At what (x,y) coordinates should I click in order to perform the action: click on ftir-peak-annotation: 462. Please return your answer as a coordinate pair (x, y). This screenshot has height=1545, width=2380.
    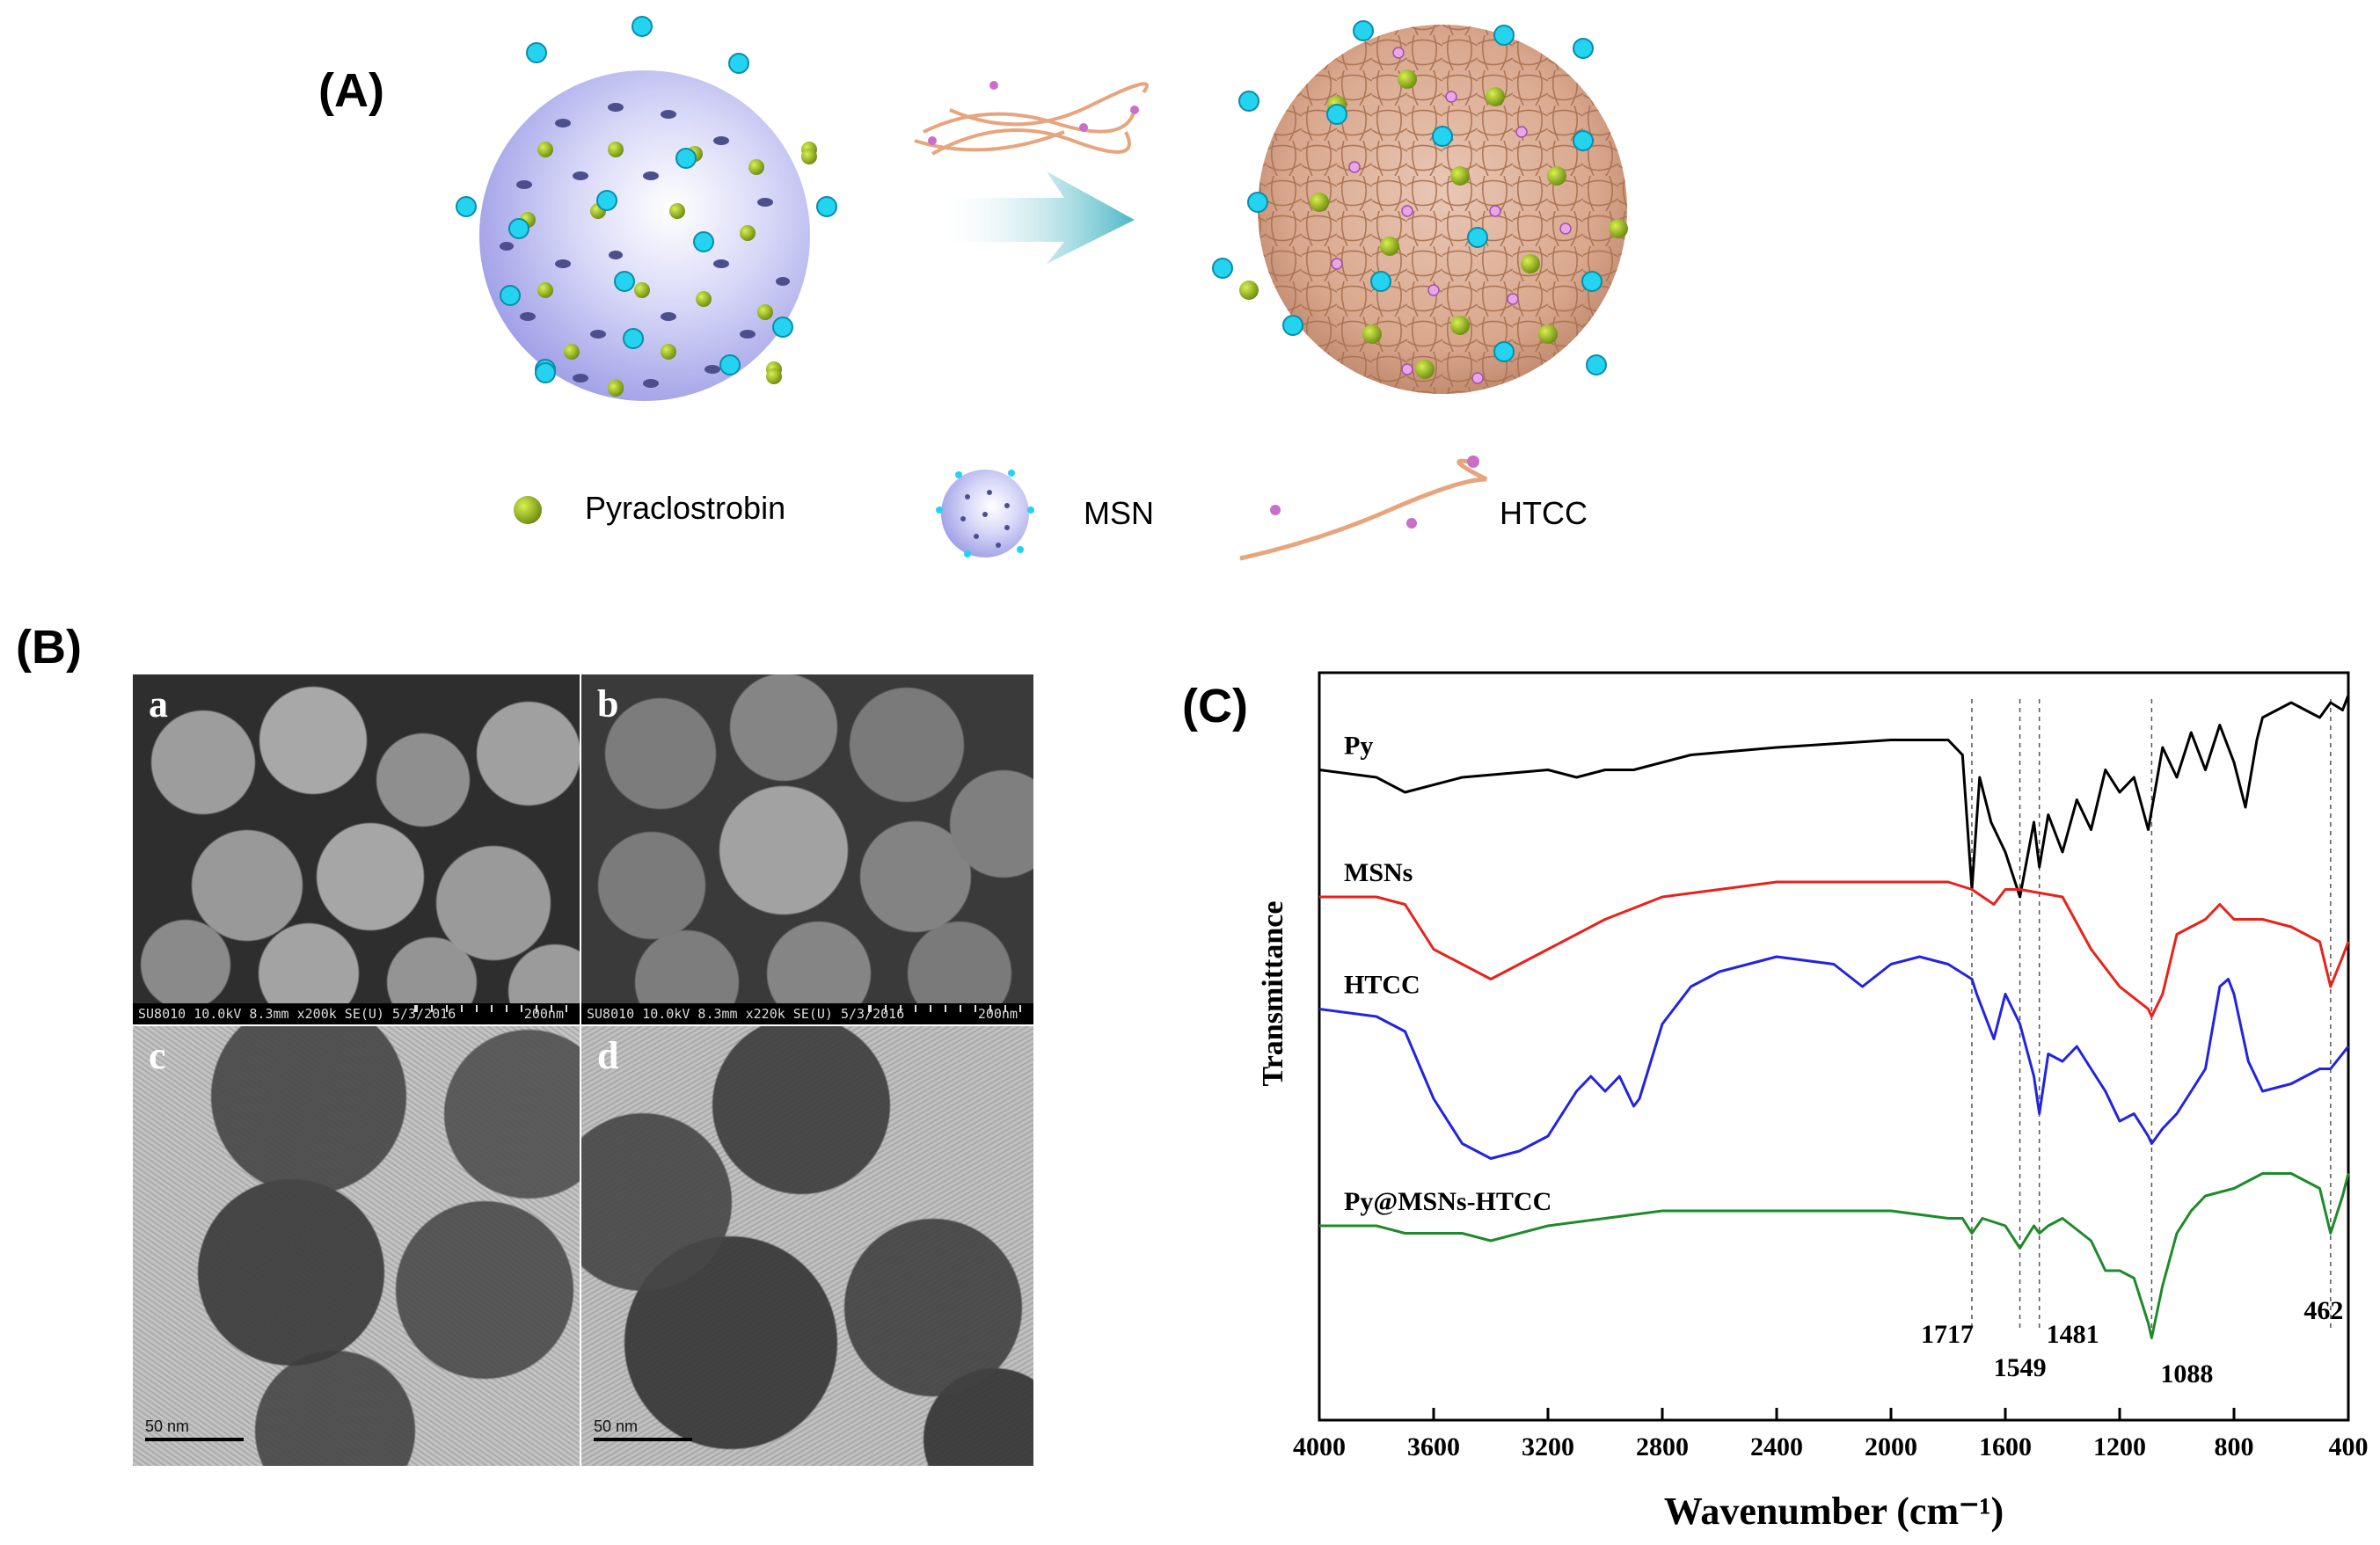
    Looking at the image, I should click on (2323, 1310).